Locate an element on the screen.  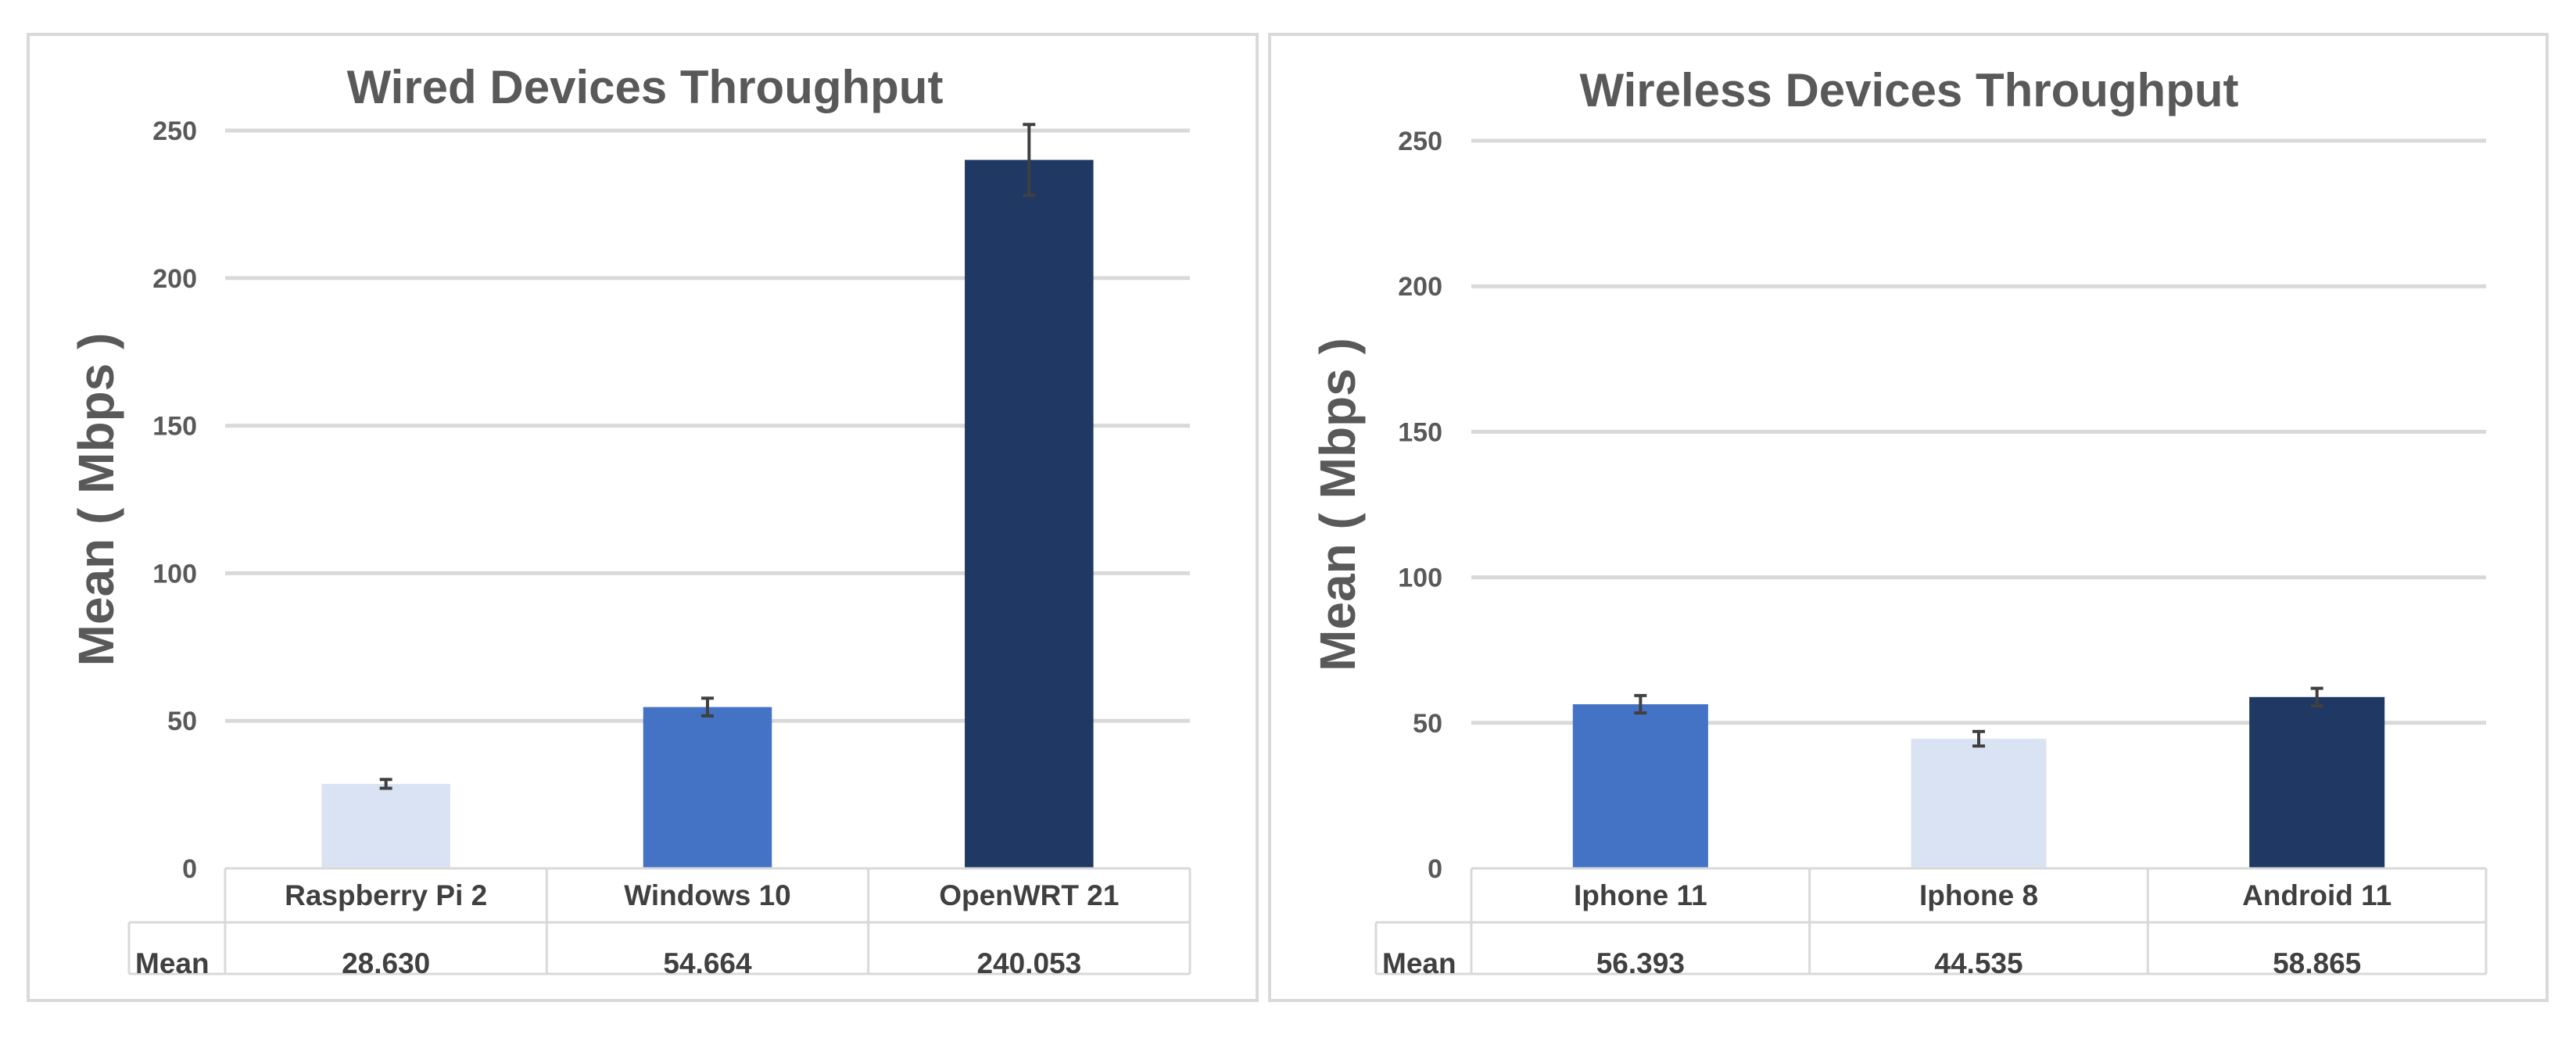
table-cell-value: 44.535 is located at coordinates (1978, 963).